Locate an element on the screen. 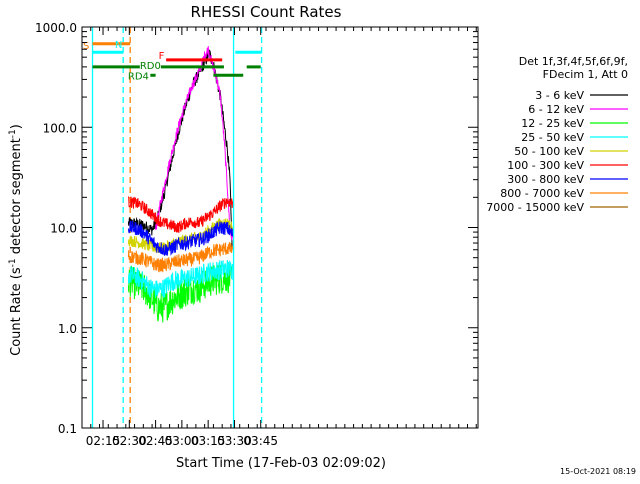 This screenshot has height=484, width=640. x-tick-label-5: 03:30 is located at coordinates (234, 441).